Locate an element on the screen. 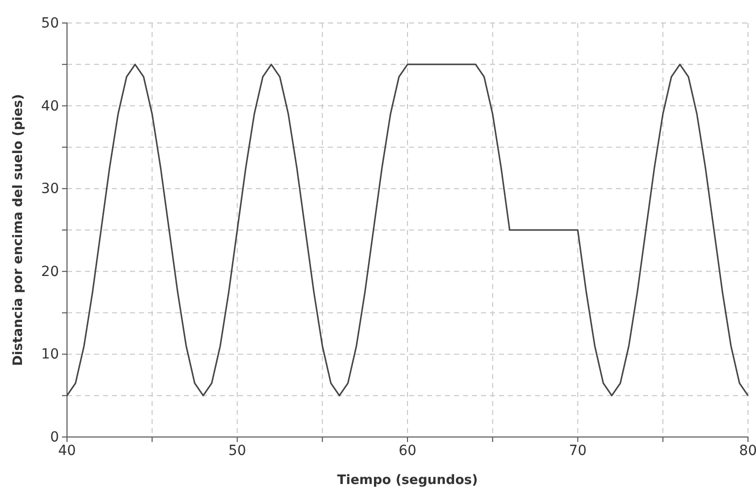  y-tick-label: 0 is located at coordinates (54, 437).